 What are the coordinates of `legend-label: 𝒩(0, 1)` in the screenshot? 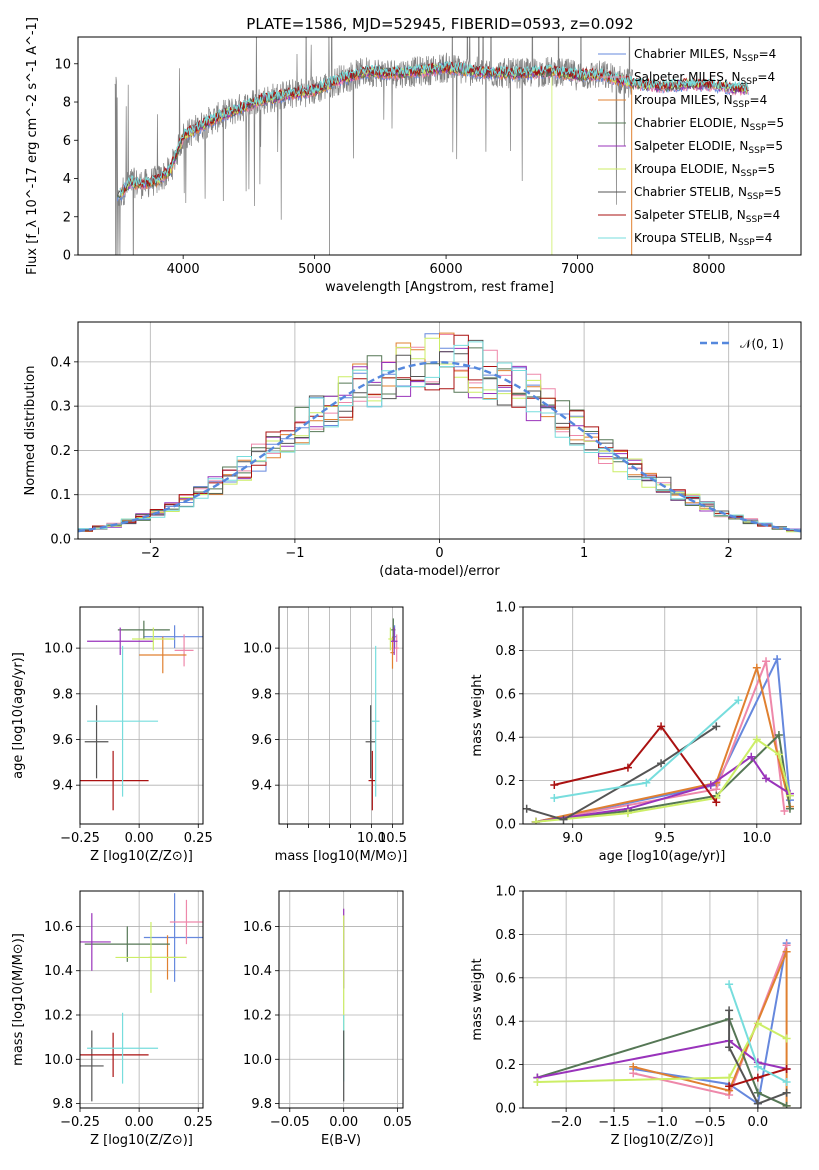 It's located at (762, 344).